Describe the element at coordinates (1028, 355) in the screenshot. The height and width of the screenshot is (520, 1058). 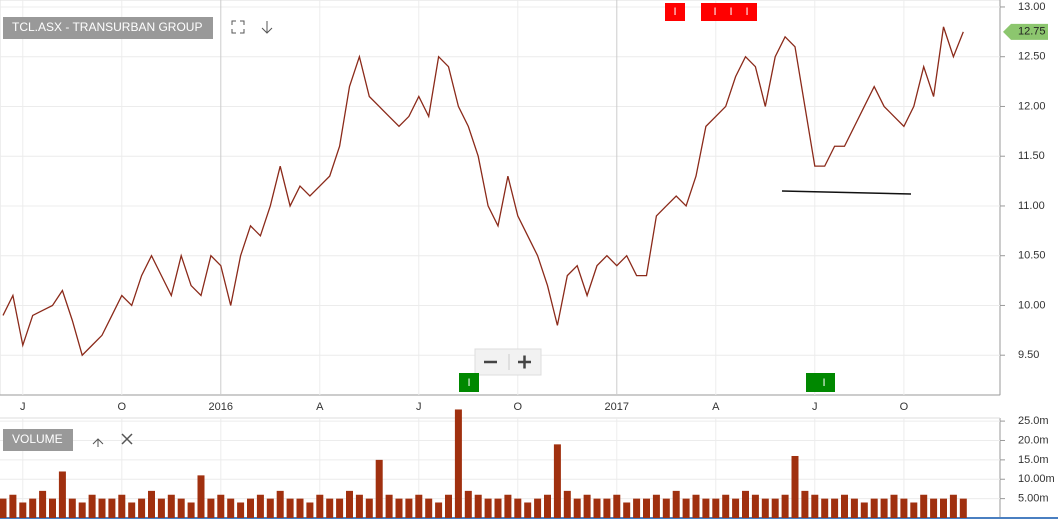
I see `y-tick-label: 9.50` at that location.